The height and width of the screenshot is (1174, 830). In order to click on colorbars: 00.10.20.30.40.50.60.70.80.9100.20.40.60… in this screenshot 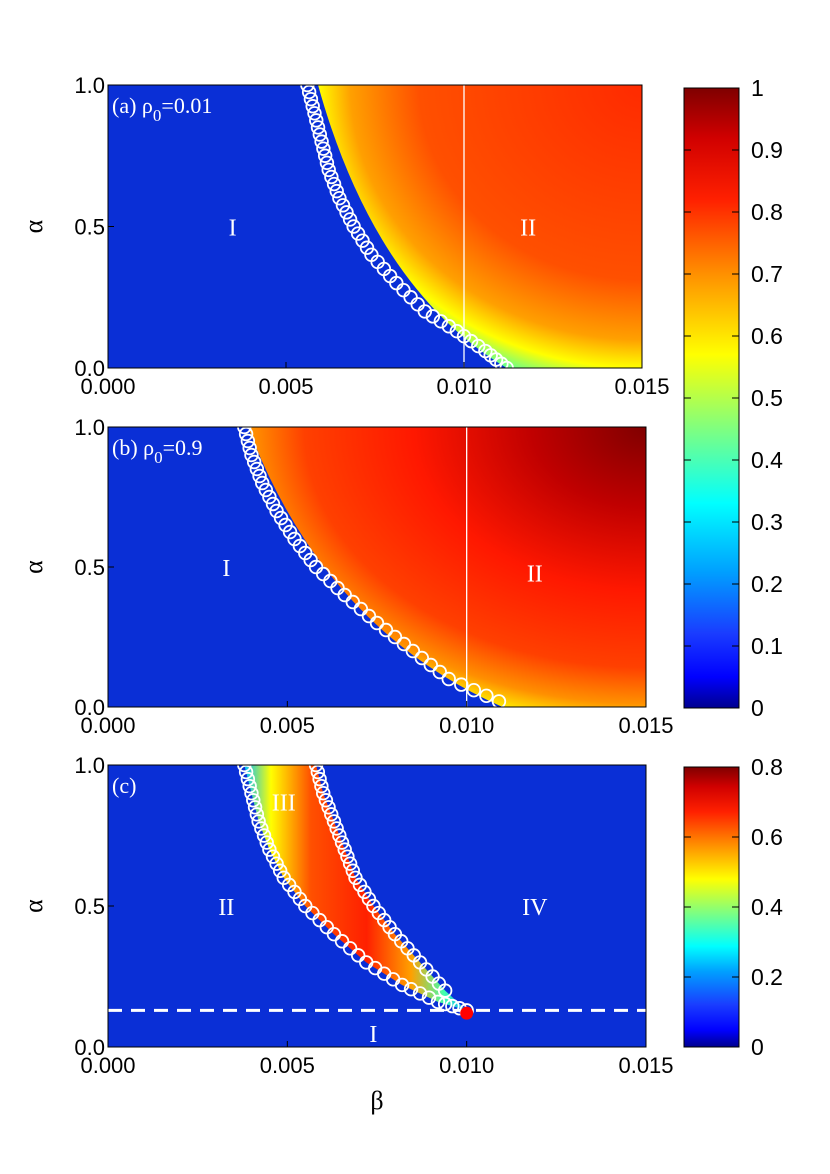, I will do `click(733, 567)`.